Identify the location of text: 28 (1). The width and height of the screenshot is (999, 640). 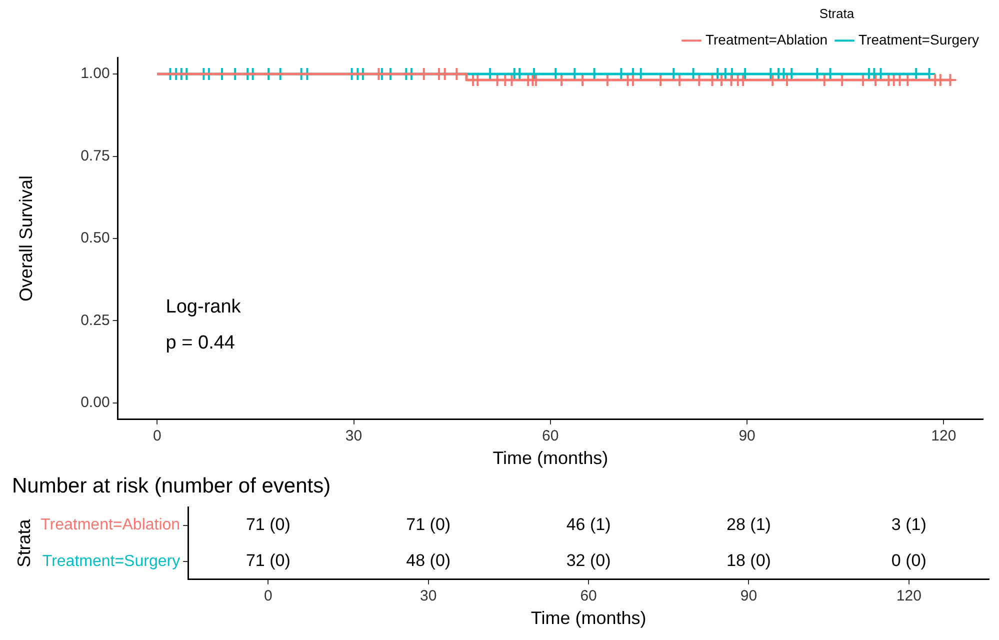
(748, 524).